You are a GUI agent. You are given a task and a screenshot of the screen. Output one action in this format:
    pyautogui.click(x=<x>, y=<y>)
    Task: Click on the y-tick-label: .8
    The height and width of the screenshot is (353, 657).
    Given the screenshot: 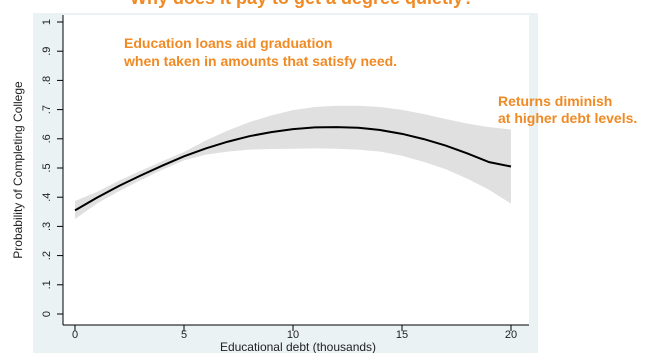 What is the action you would take?
    pyautogui.click(x=47, y=80)
    